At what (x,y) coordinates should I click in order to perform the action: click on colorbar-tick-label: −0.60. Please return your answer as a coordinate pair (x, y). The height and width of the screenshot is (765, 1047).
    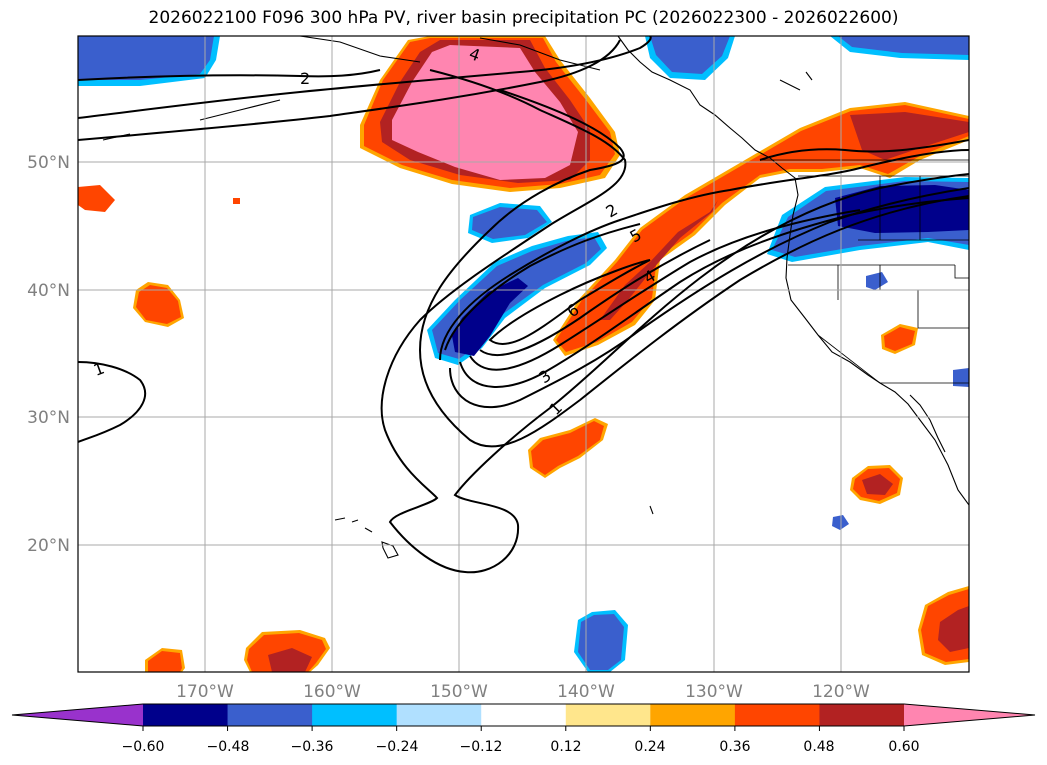
    Looking at the image, I should click on (143, 747).